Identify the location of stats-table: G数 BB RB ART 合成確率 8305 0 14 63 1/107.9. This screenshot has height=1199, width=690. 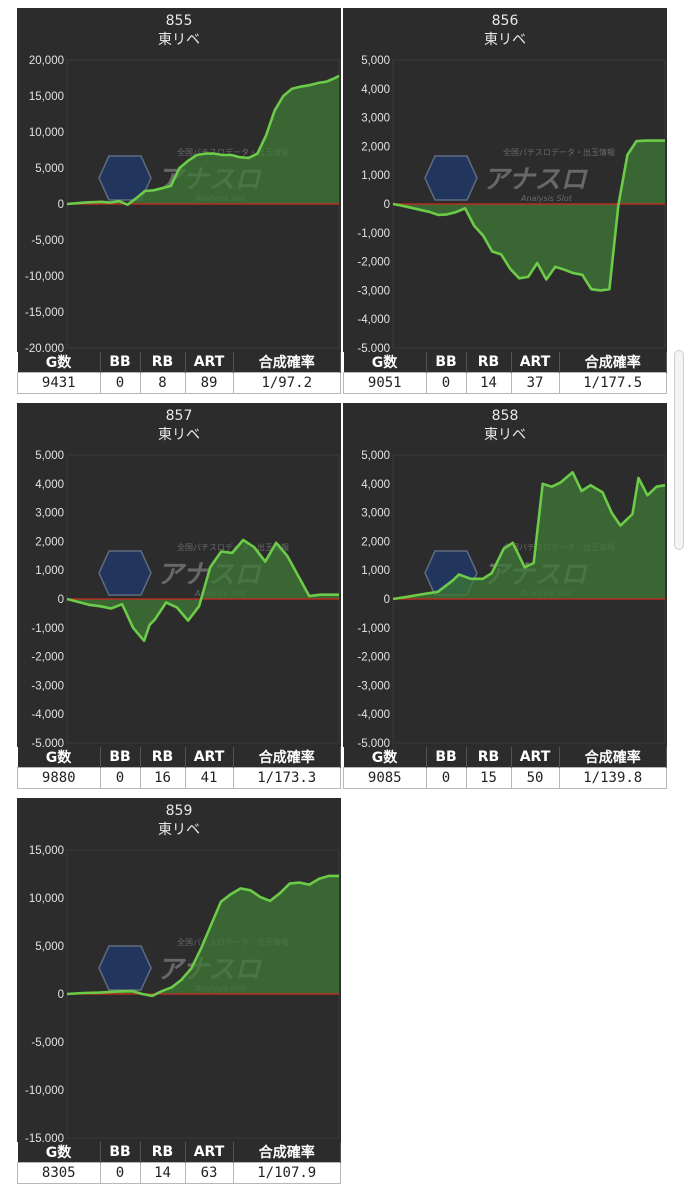
(179, 1163).